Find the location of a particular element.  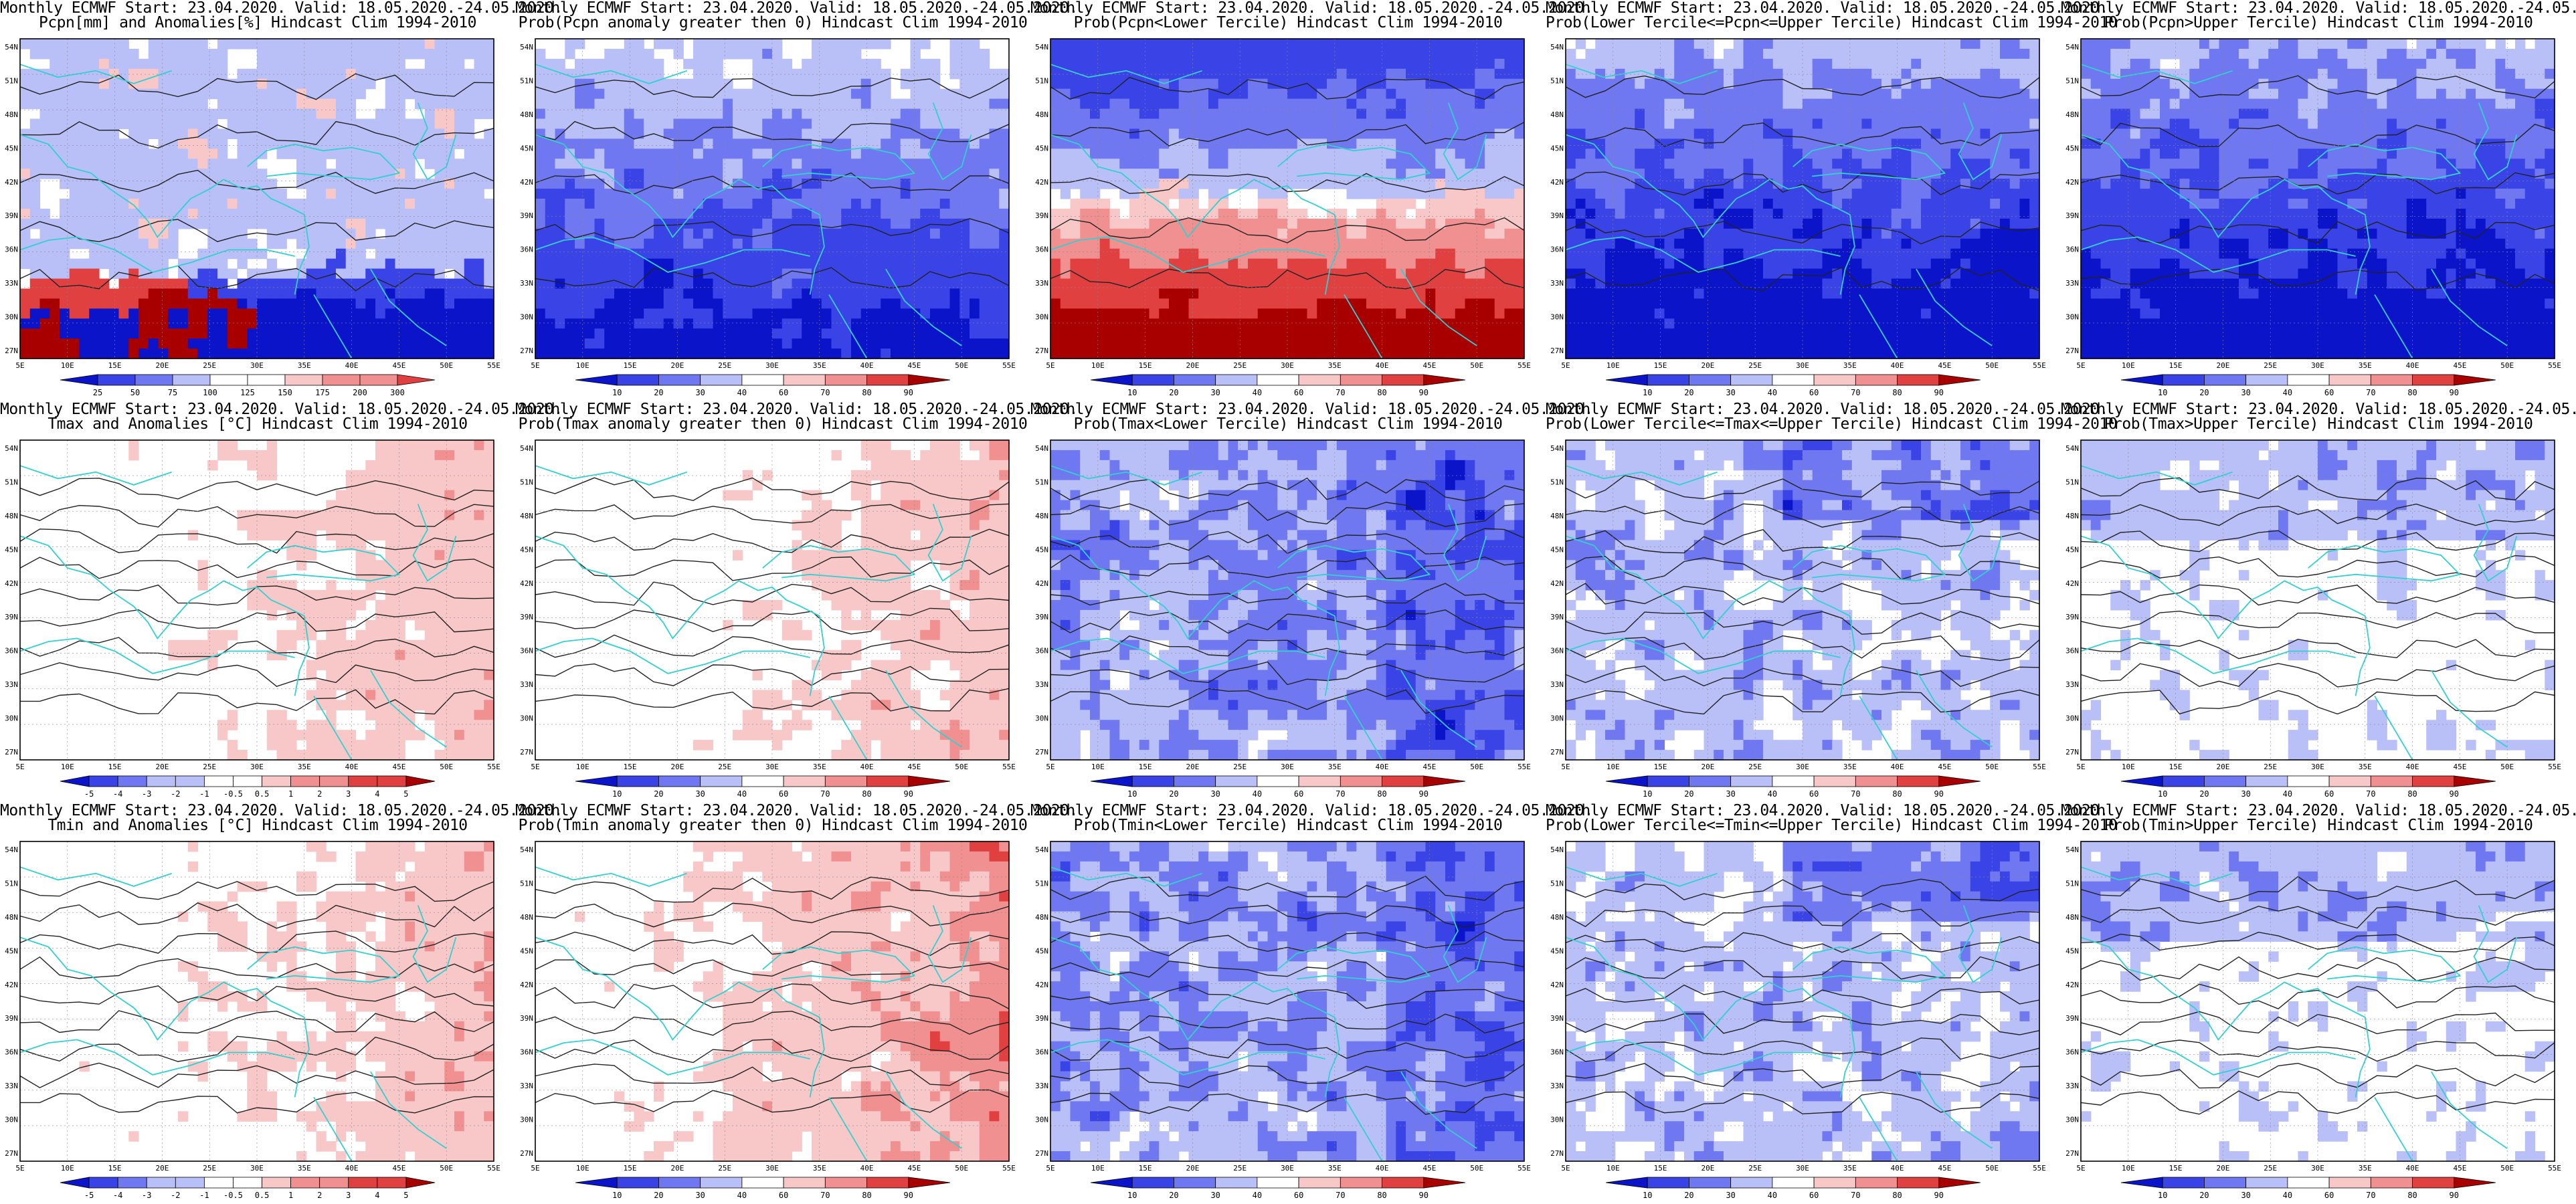

map-frame is located at coordinates (1803, 198).